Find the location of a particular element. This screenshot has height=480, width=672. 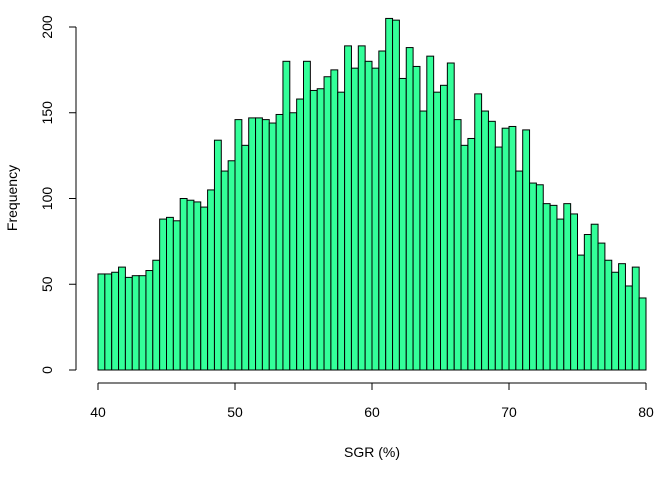

x-tick-label: 70 is located at coordinates (509, 412).